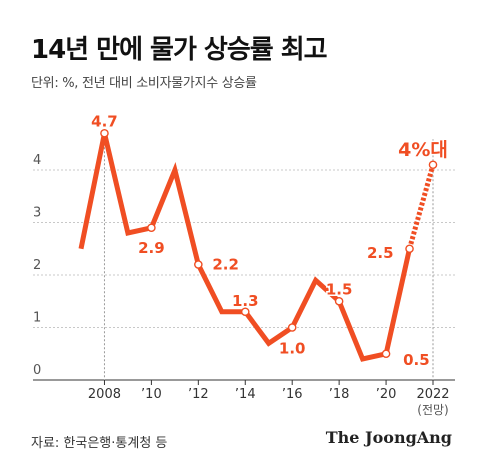  Describe the element at coordinates (386, 394) in the screenshot. I see `x-tick-label: ’20` at that location.